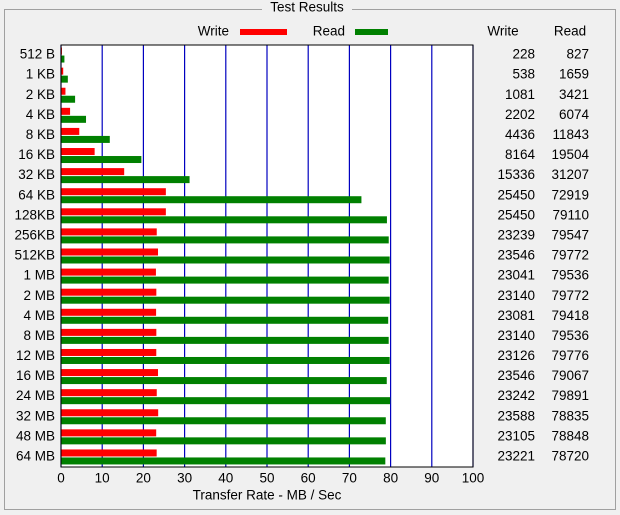 The image size is (620, 515). I want to click on table-value: 23588, so click(516, 415).